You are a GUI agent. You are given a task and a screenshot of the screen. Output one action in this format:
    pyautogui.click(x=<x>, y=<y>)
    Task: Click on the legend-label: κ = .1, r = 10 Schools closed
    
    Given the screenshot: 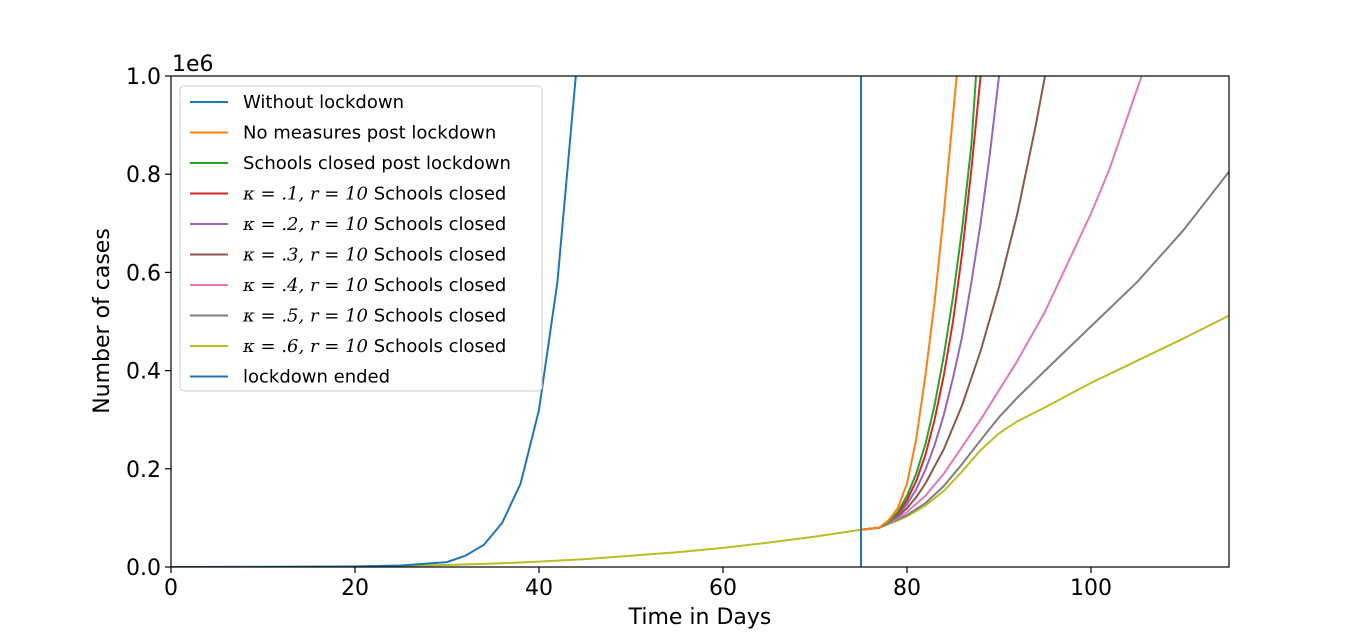 What is the action you would take?
    pyautogui.click(x=374, y=194)
    